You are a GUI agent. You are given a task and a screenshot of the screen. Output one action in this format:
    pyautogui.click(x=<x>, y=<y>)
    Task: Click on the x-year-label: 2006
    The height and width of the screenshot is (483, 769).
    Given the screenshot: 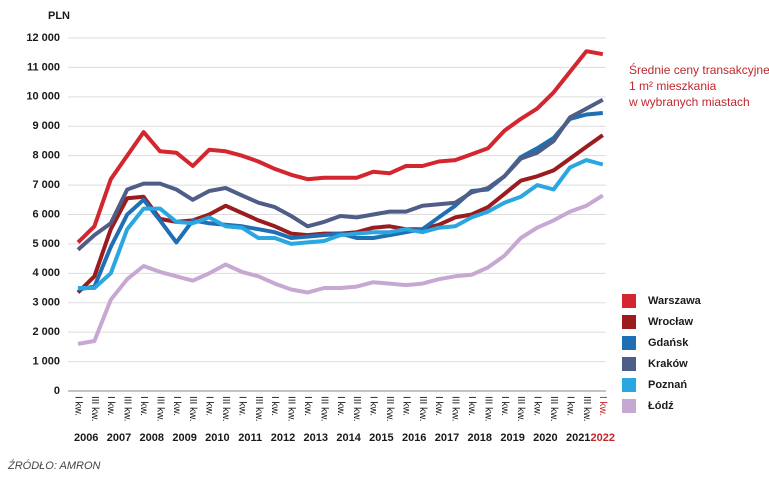 What is the action you would take?
    pyautogui.click(x=86, y=438)
    